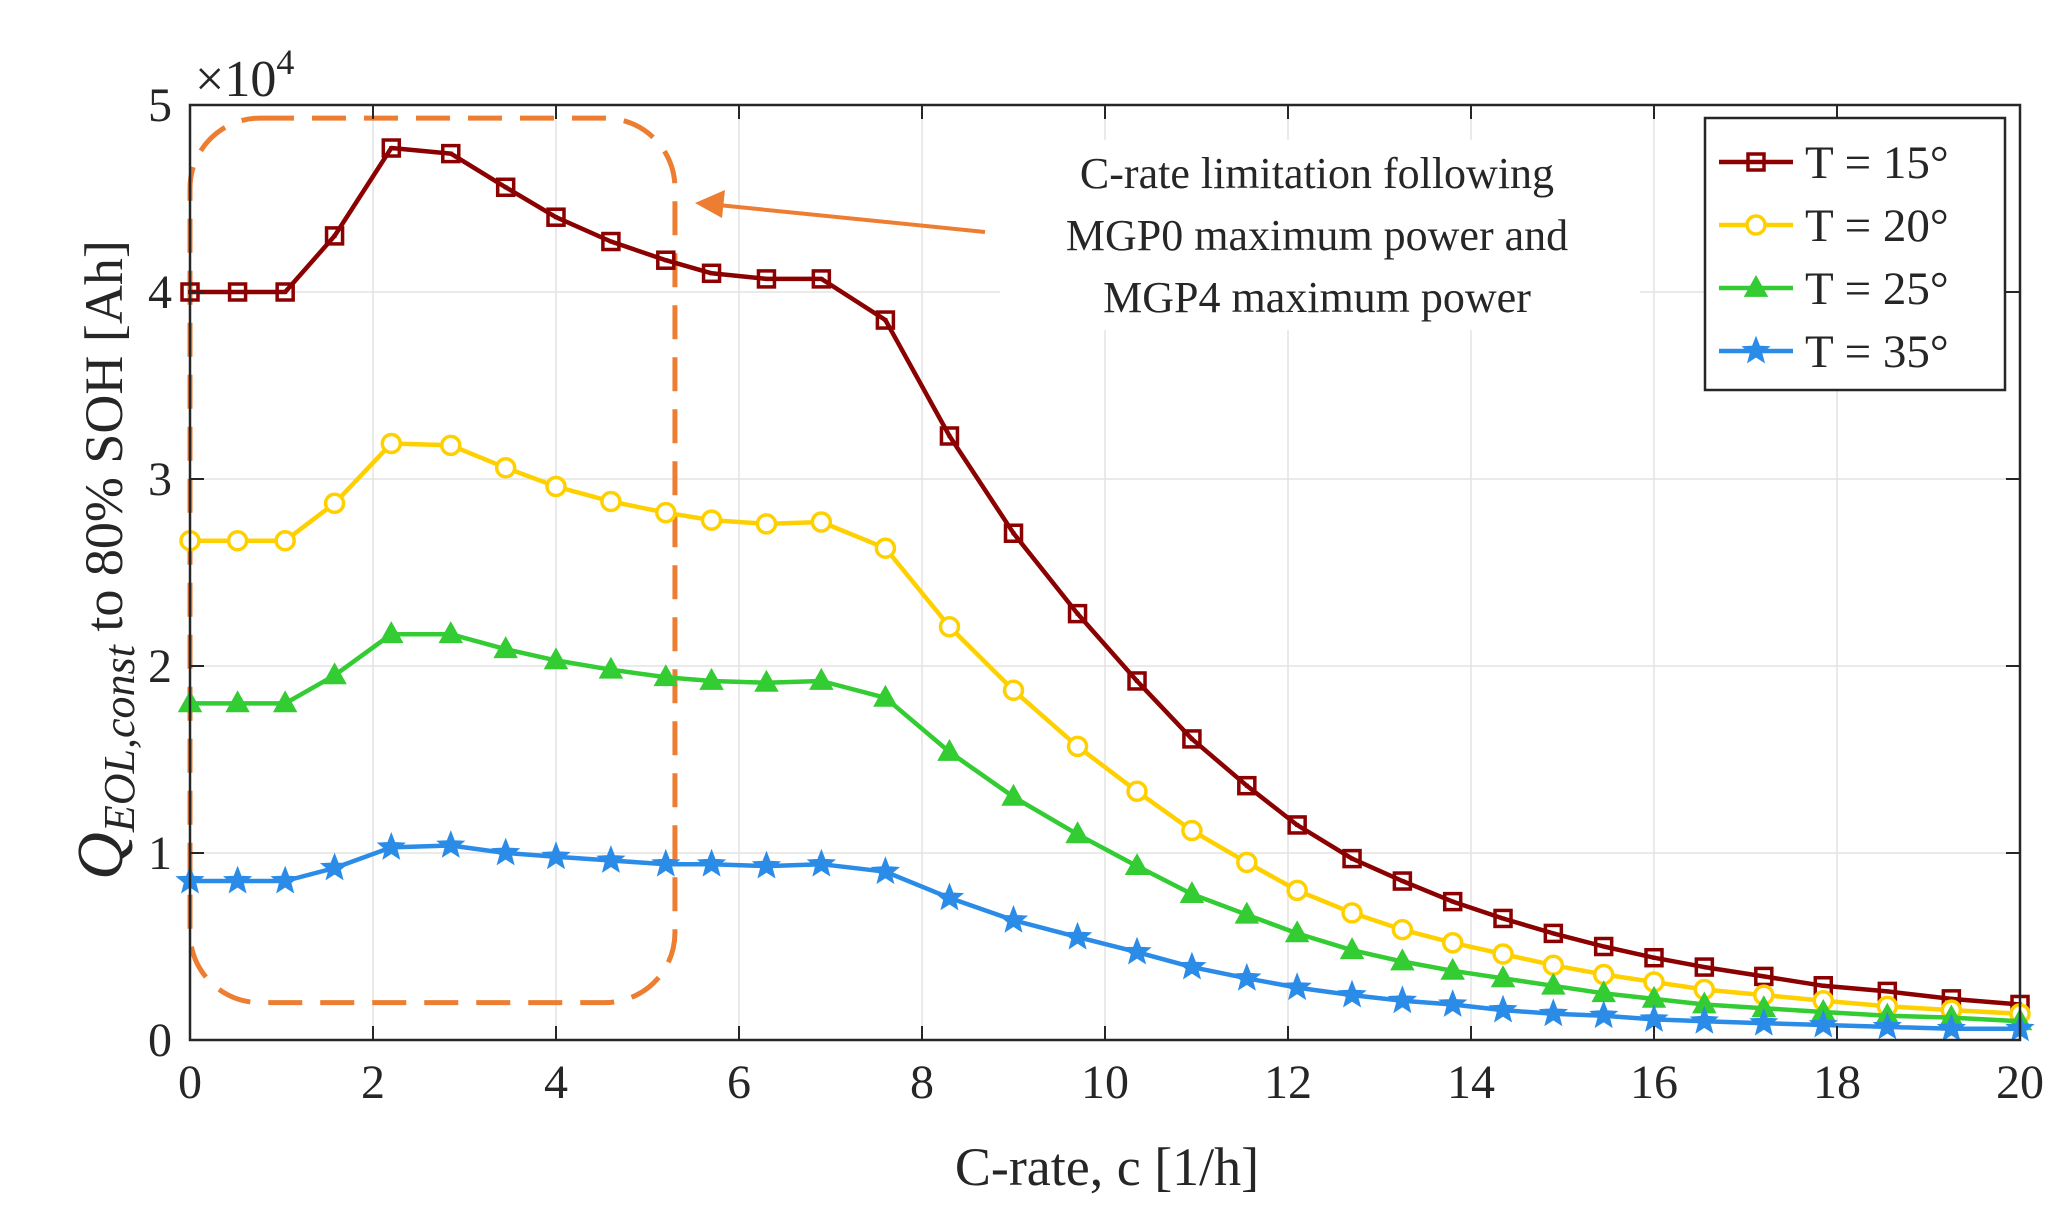 This screenshot has width=2066, height=1222. I want to click on y-tick-label: 4, so click(160, 292).